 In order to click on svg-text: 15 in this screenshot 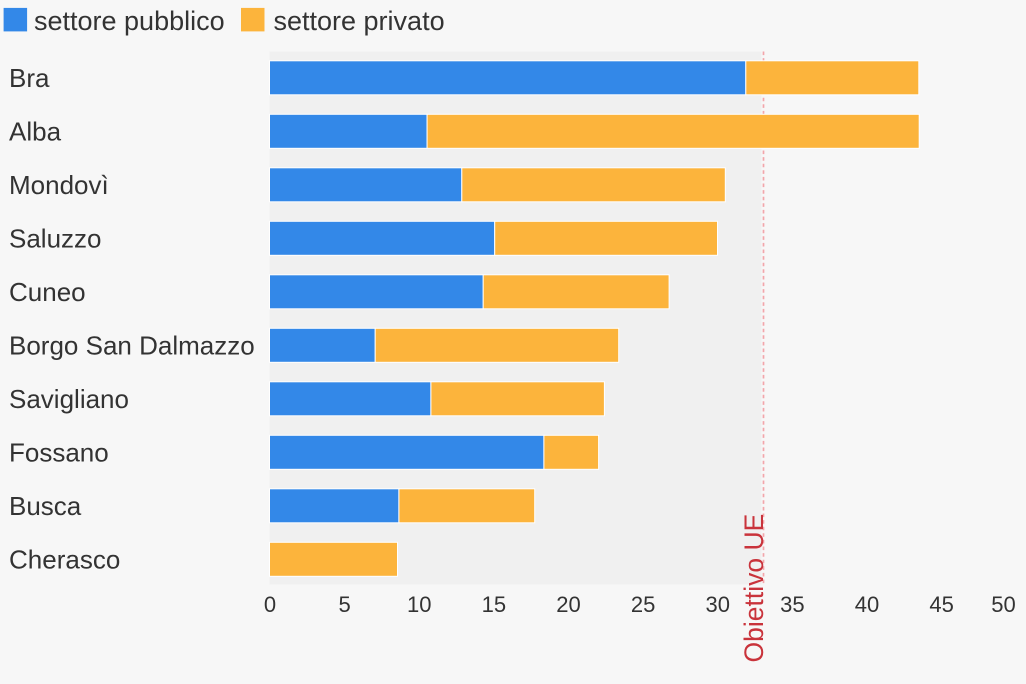, I will do `click(494, 604)`.